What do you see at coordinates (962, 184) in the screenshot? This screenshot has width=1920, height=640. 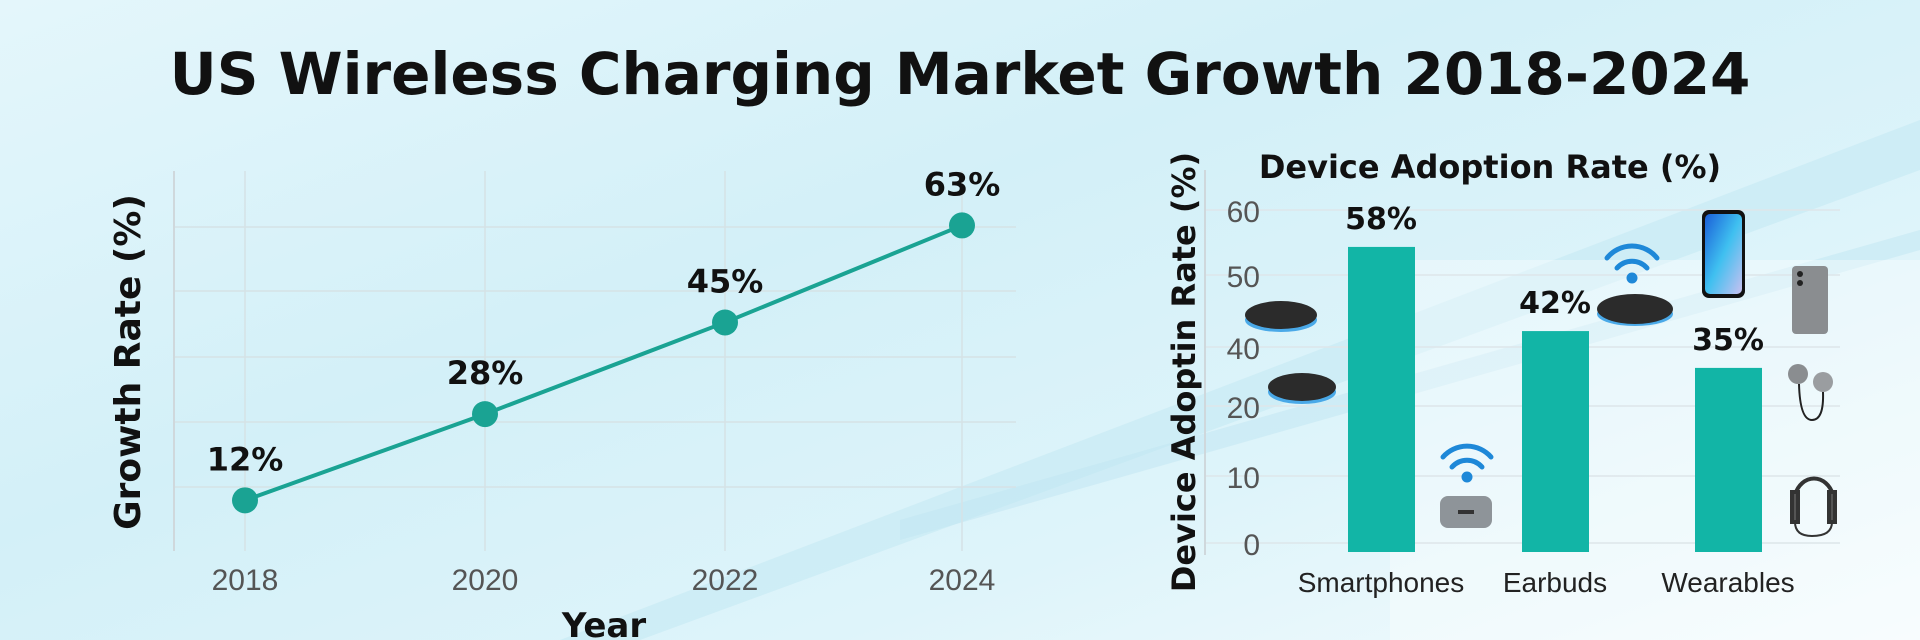 I see `data-label: 63%` at bounding box center [962, 184].